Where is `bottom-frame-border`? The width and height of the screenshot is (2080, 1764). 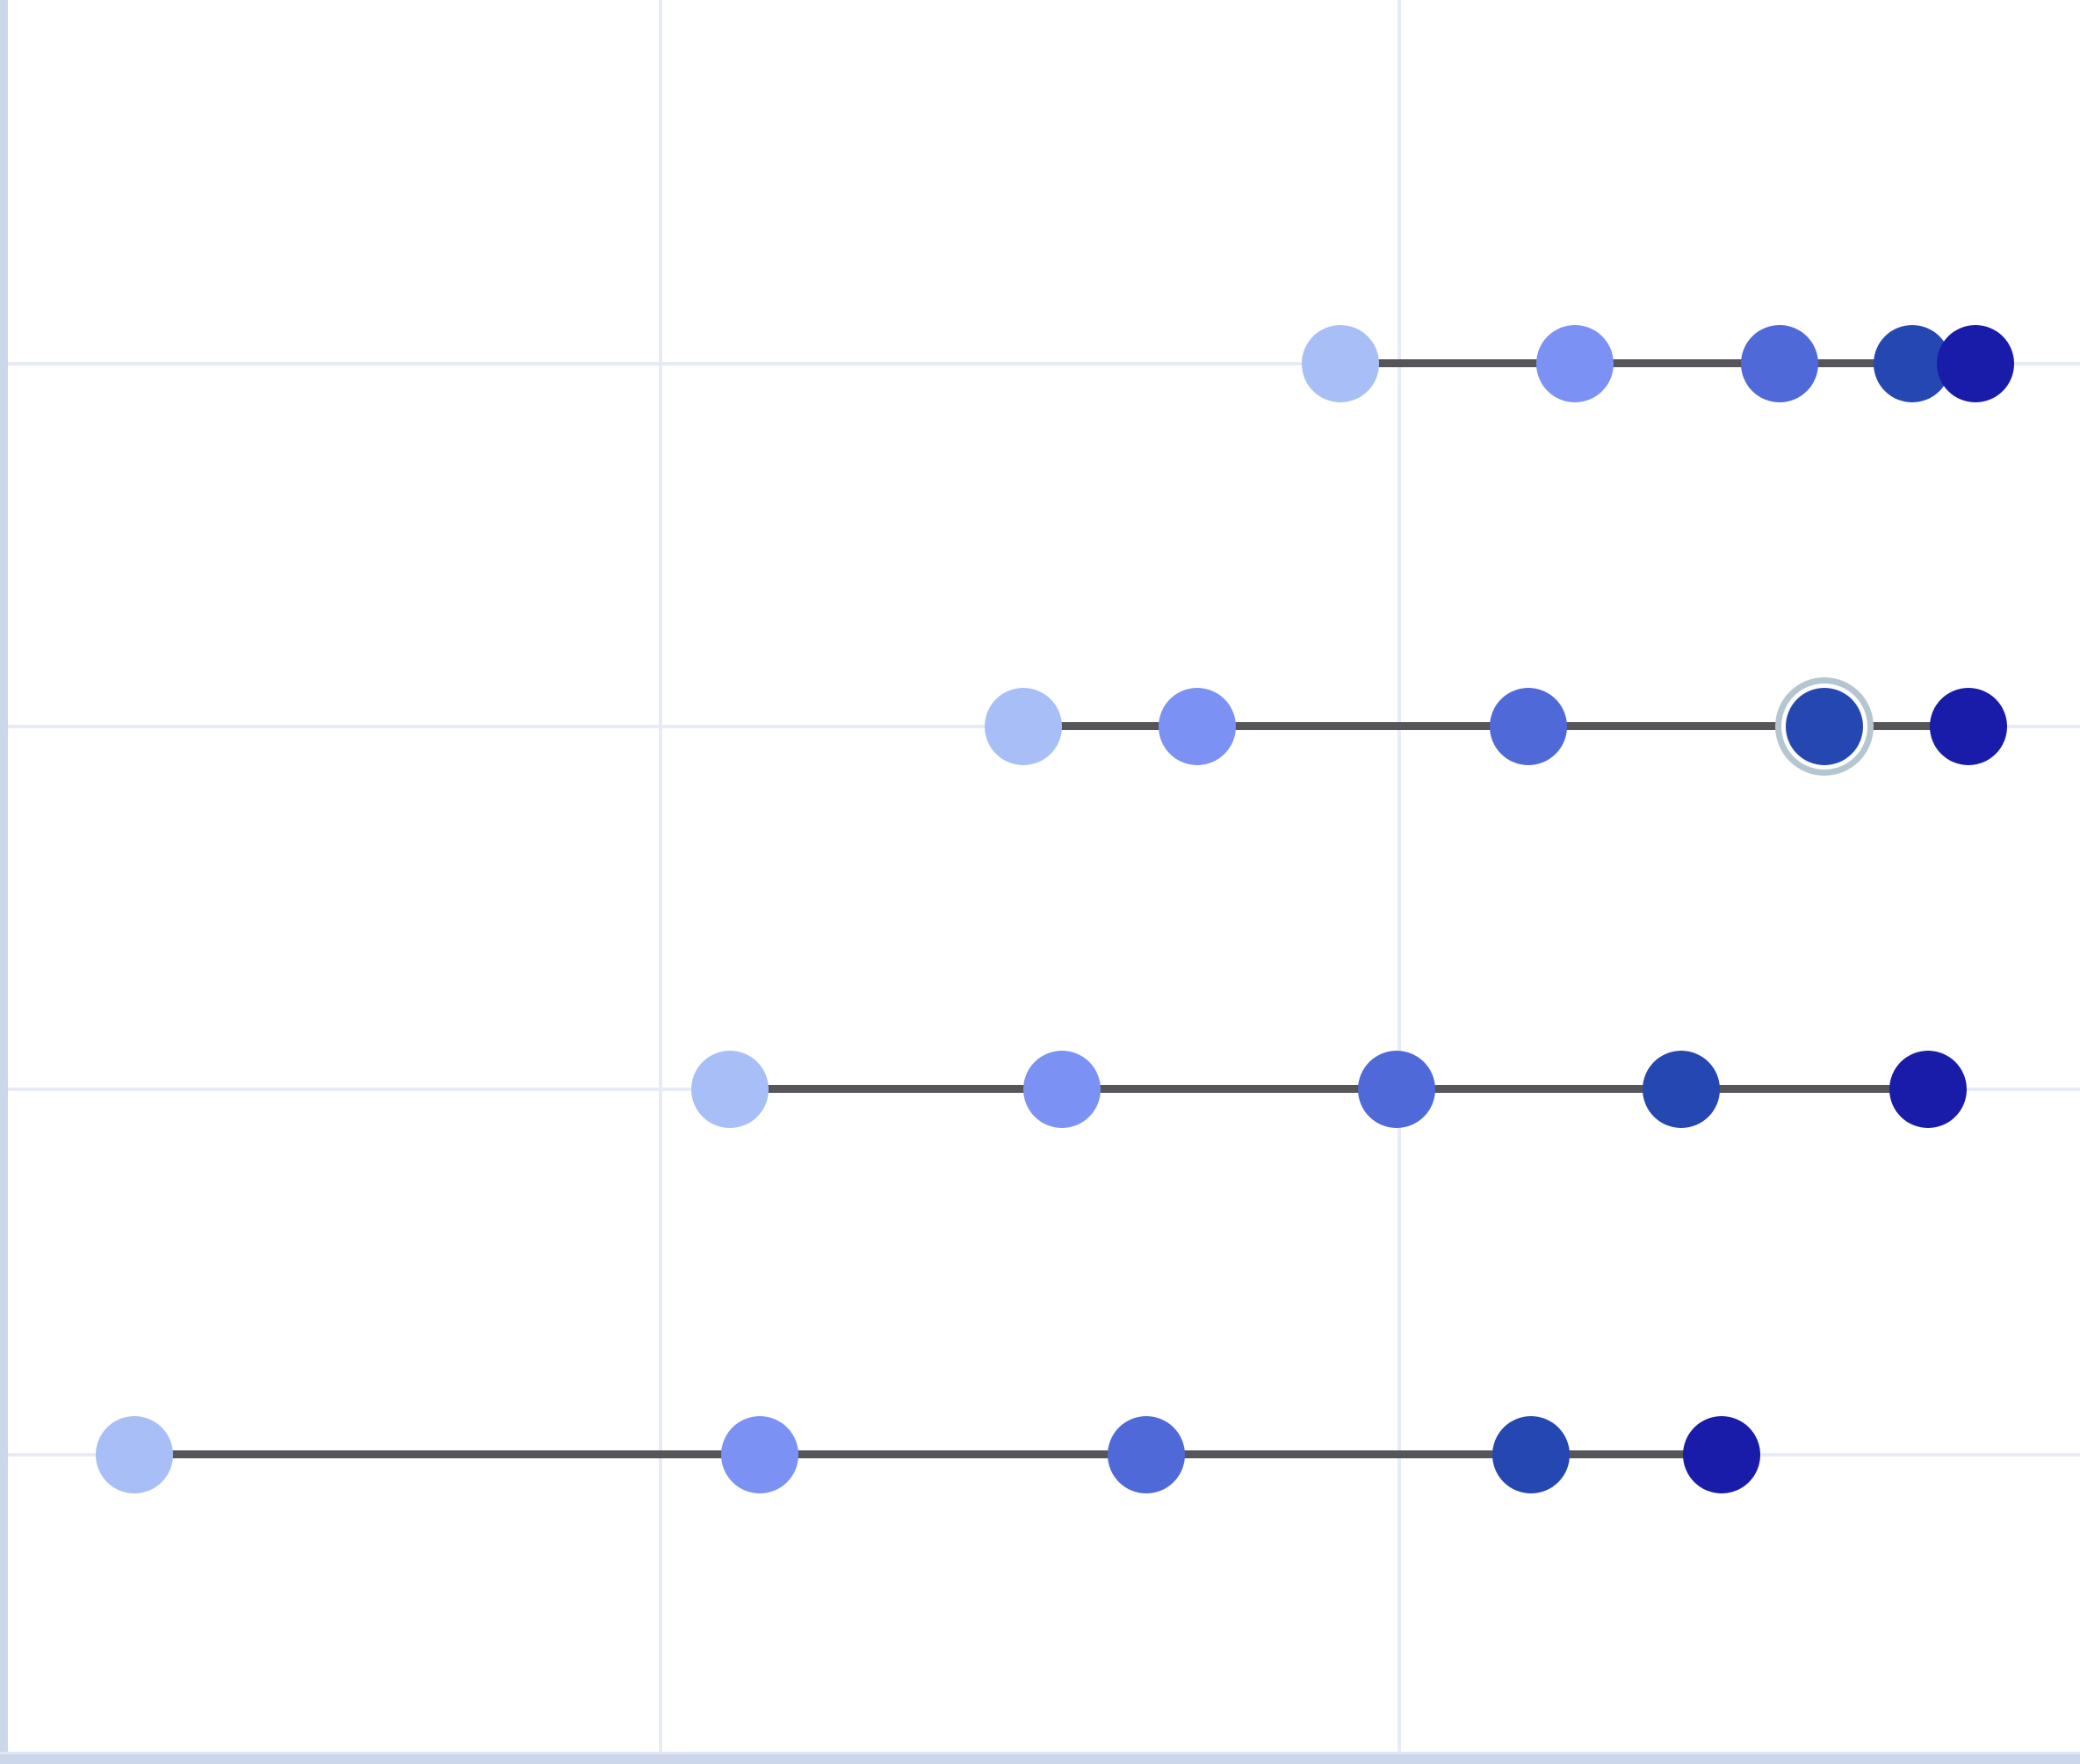 bottom-frame-border is located at coordinates (1040, 1758).